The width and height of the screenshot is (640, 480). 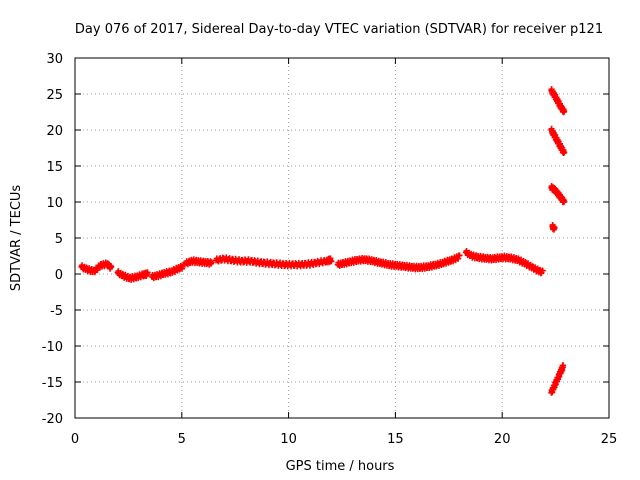 I want to click on x-axis-label: GPS time / hours, so click(x=340, y=466).